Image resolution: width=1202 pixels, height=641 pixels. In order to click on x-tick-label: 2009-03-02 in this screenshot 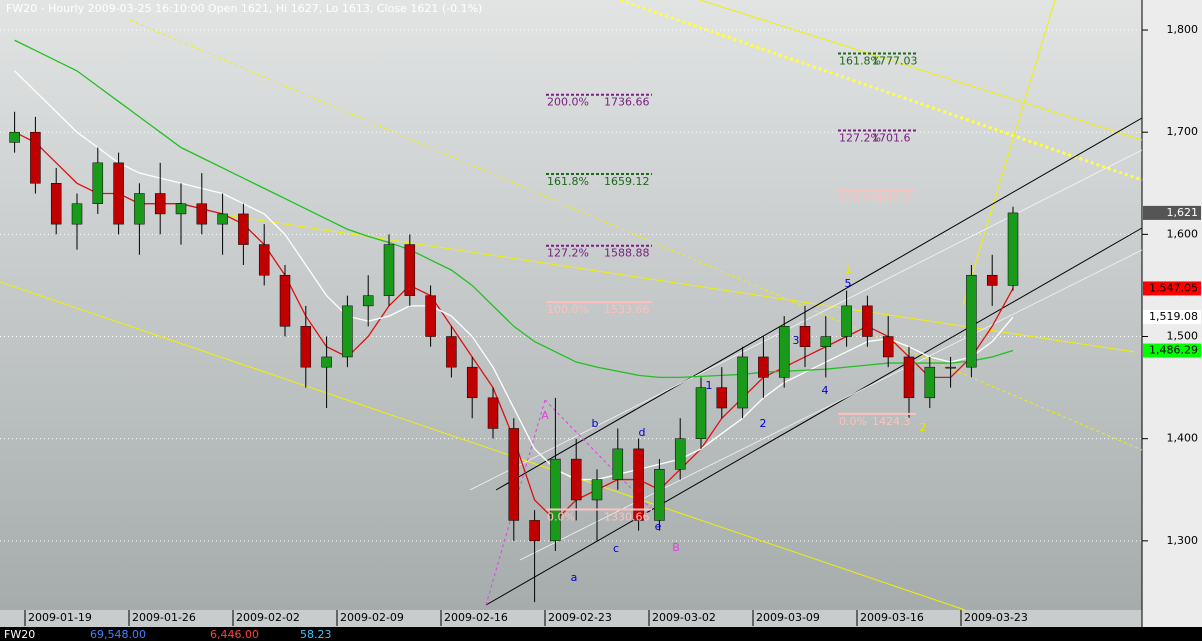, I will do `click(684, 617)`.